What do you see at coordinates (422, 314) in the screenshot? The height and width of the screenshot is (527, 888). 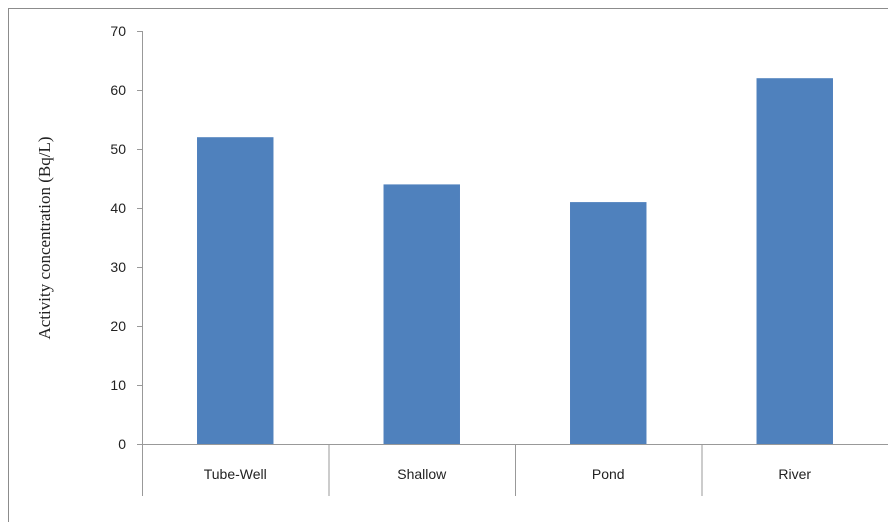 I see `bar-shallow` at bounding box center [422, 314].